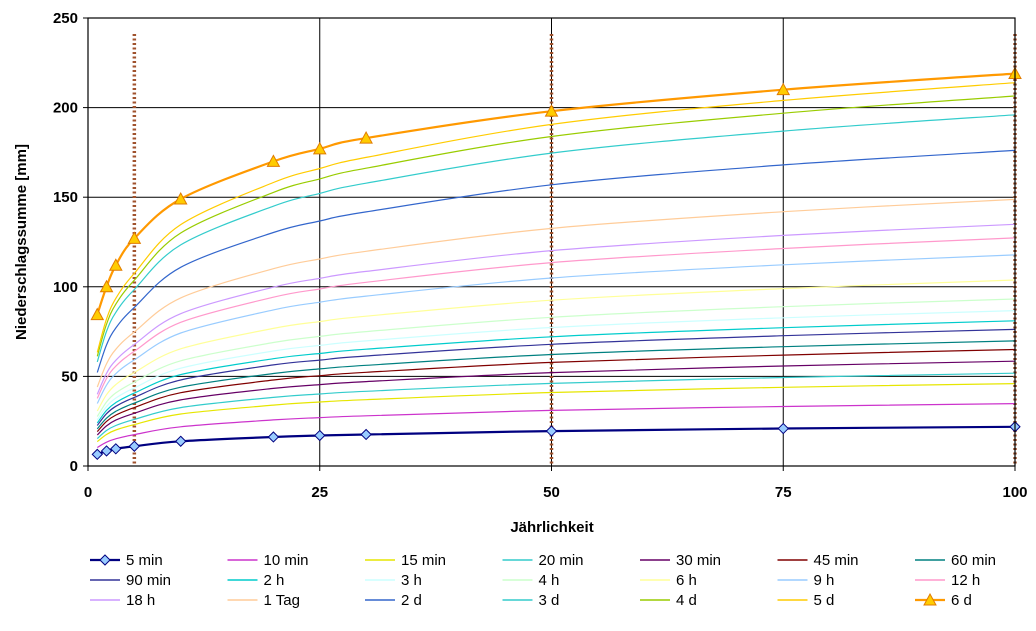 This screenshot has height=631, width=1036. Describe the element at coordinates (144, 560) in the screenshot. I see `legend-label: 5 min` at that location.